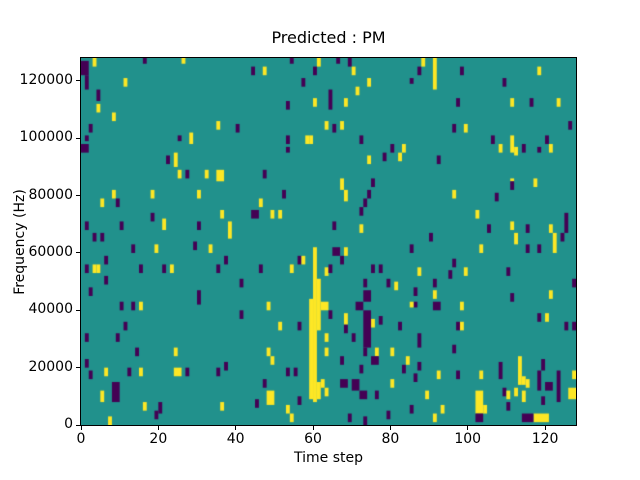 The image size is (640, 480). I want to click on y-tick-label: 100000, so click(46, 137).